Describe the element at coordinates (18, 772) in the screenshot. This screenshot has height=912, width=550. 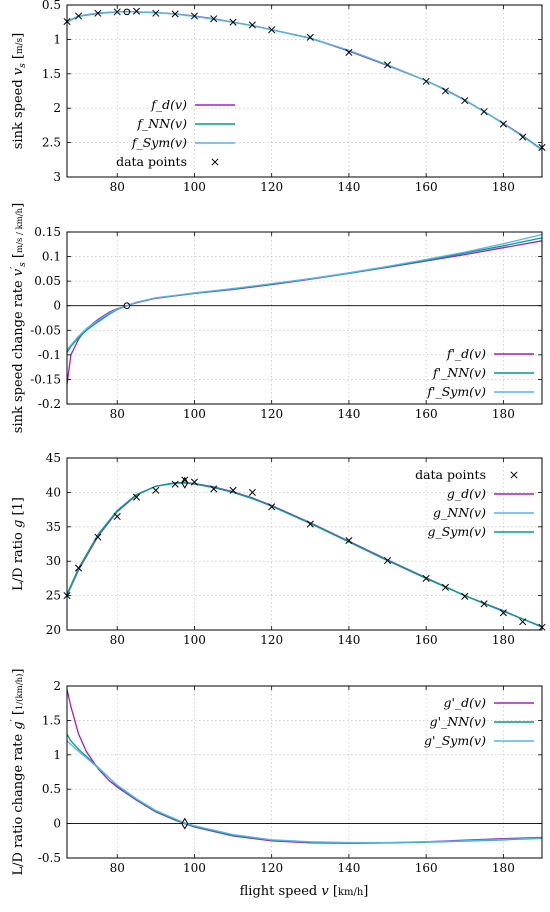
I see `ld-ratio-change-rate-y-axis-label: L/D ratio change rate g′ [1/(km/h)]` at that location.